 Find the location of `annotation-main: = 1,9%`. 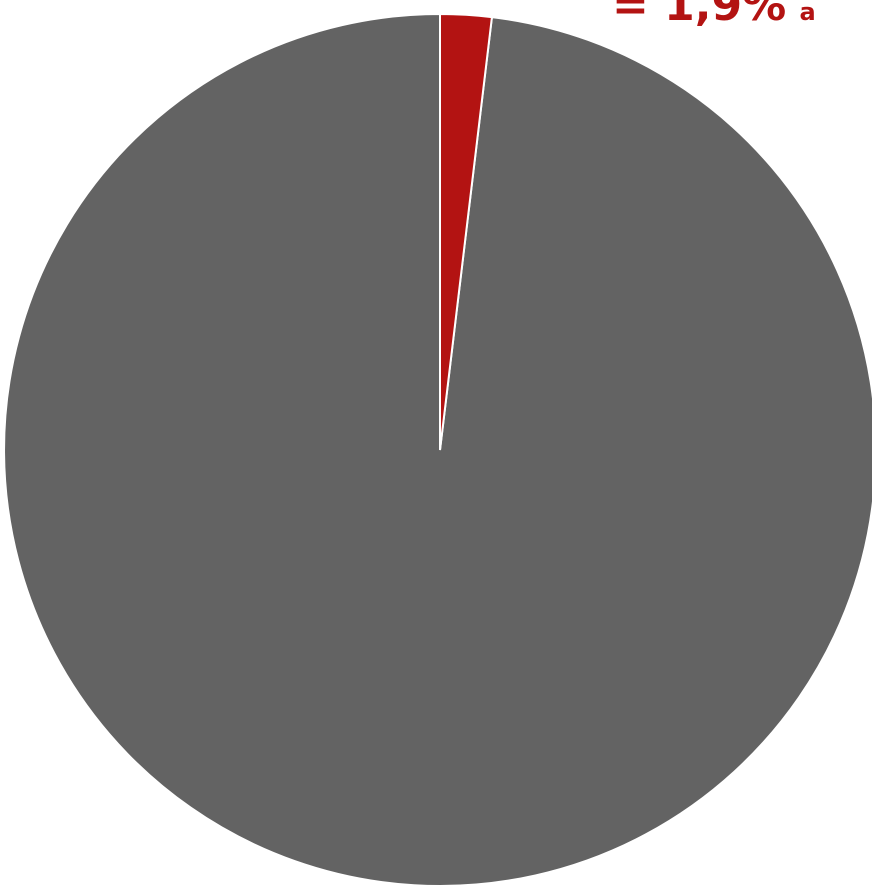

annotation-main: = 1,9% is located at coordinates (699, 15).